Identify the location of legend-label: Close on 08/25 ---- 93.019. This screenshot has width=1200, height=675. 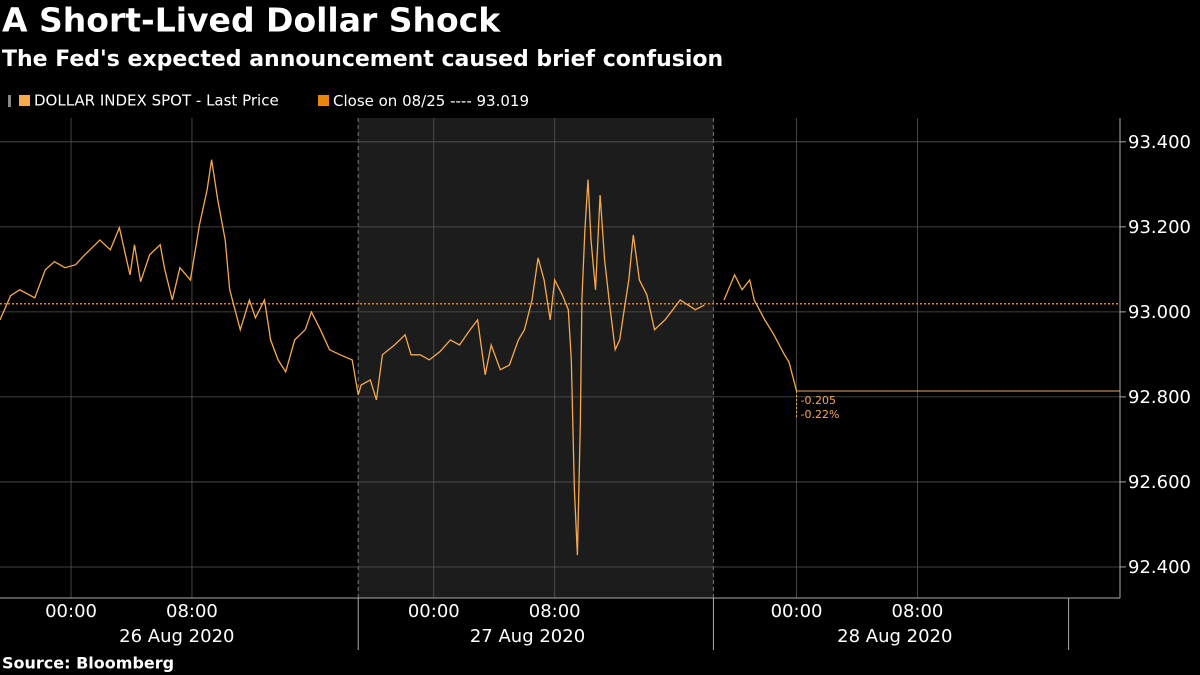
(431, 101).